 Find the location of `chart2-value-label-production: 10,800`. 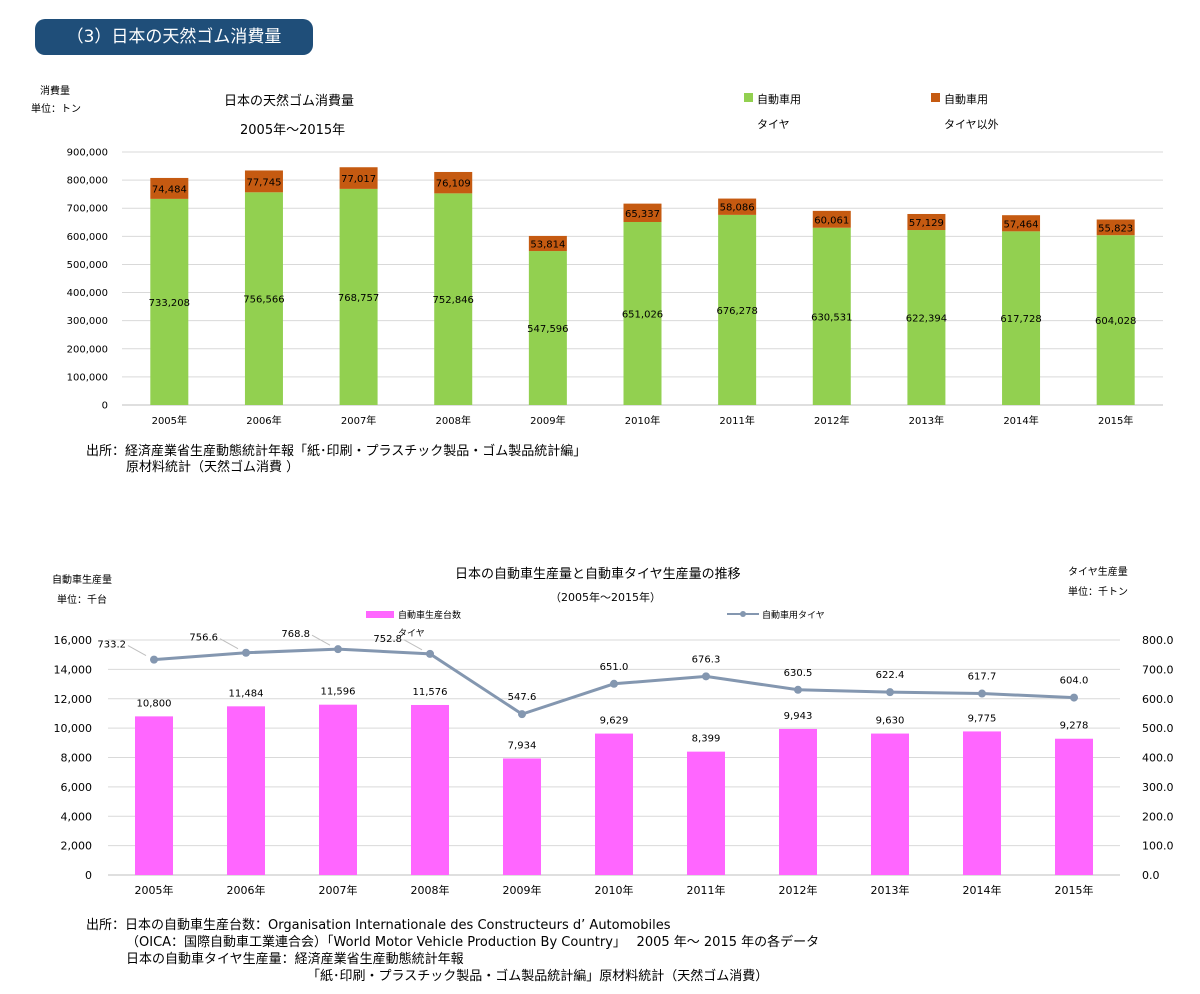

chart2-value-label-production: 10,800 is located at coordinates (154, 703).